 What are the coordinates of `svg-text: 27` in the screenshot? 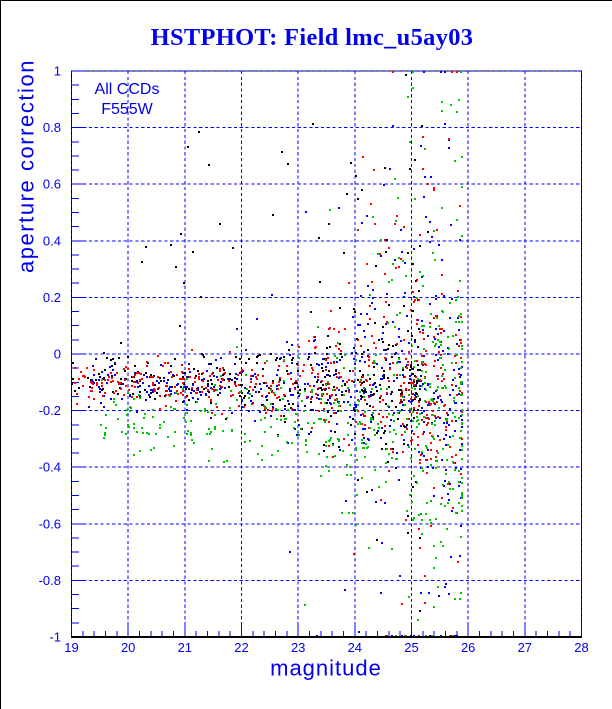 It's located at (525, 647).